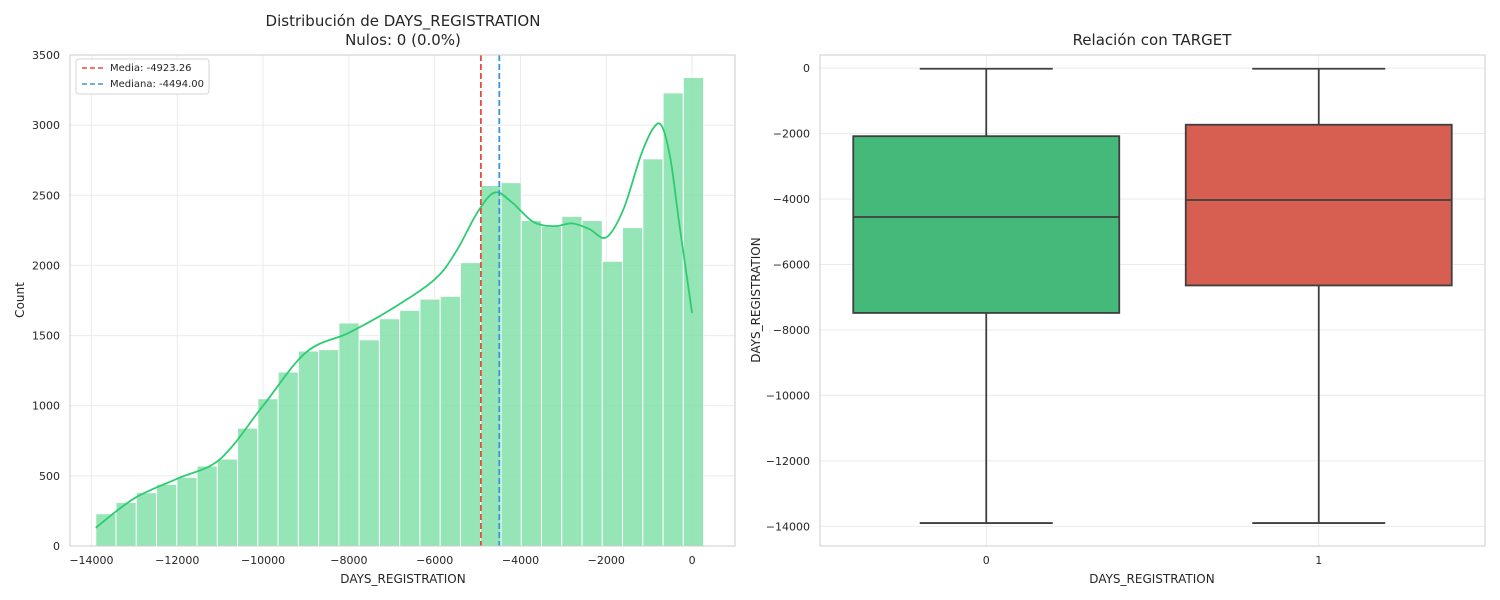 The height and width of the screenshot is (600, 1500). What do you see at coordinates (46, 336) in the screenshot?
I see `hist-ytick-3: 1500` at bounding box center [46, 336].